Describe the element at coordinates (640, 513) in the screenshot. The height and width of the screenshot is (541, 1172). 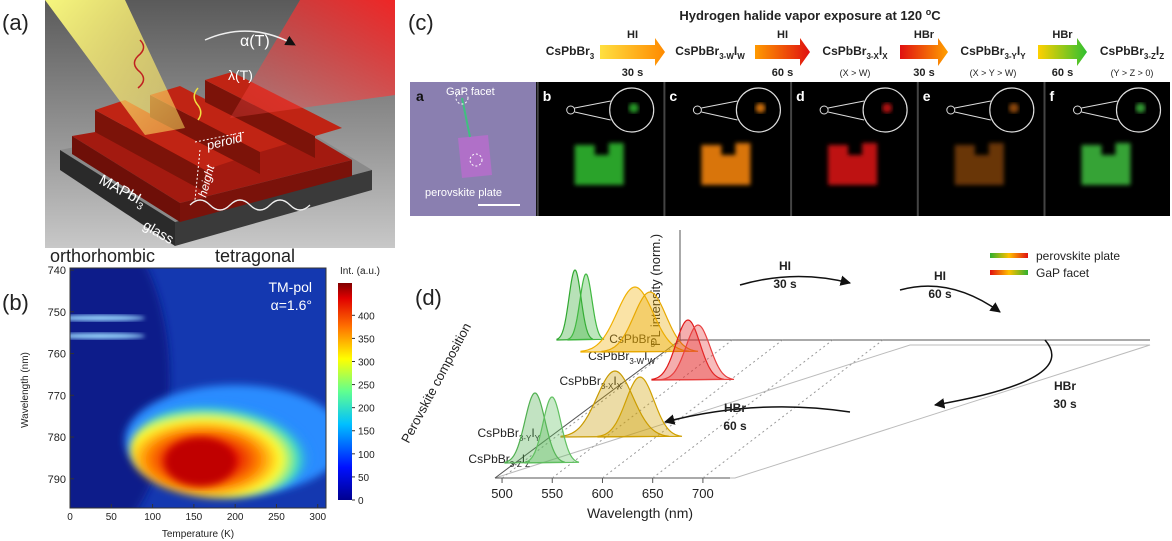
I see `x-axis-label: Wavelength (nm)` at that location.